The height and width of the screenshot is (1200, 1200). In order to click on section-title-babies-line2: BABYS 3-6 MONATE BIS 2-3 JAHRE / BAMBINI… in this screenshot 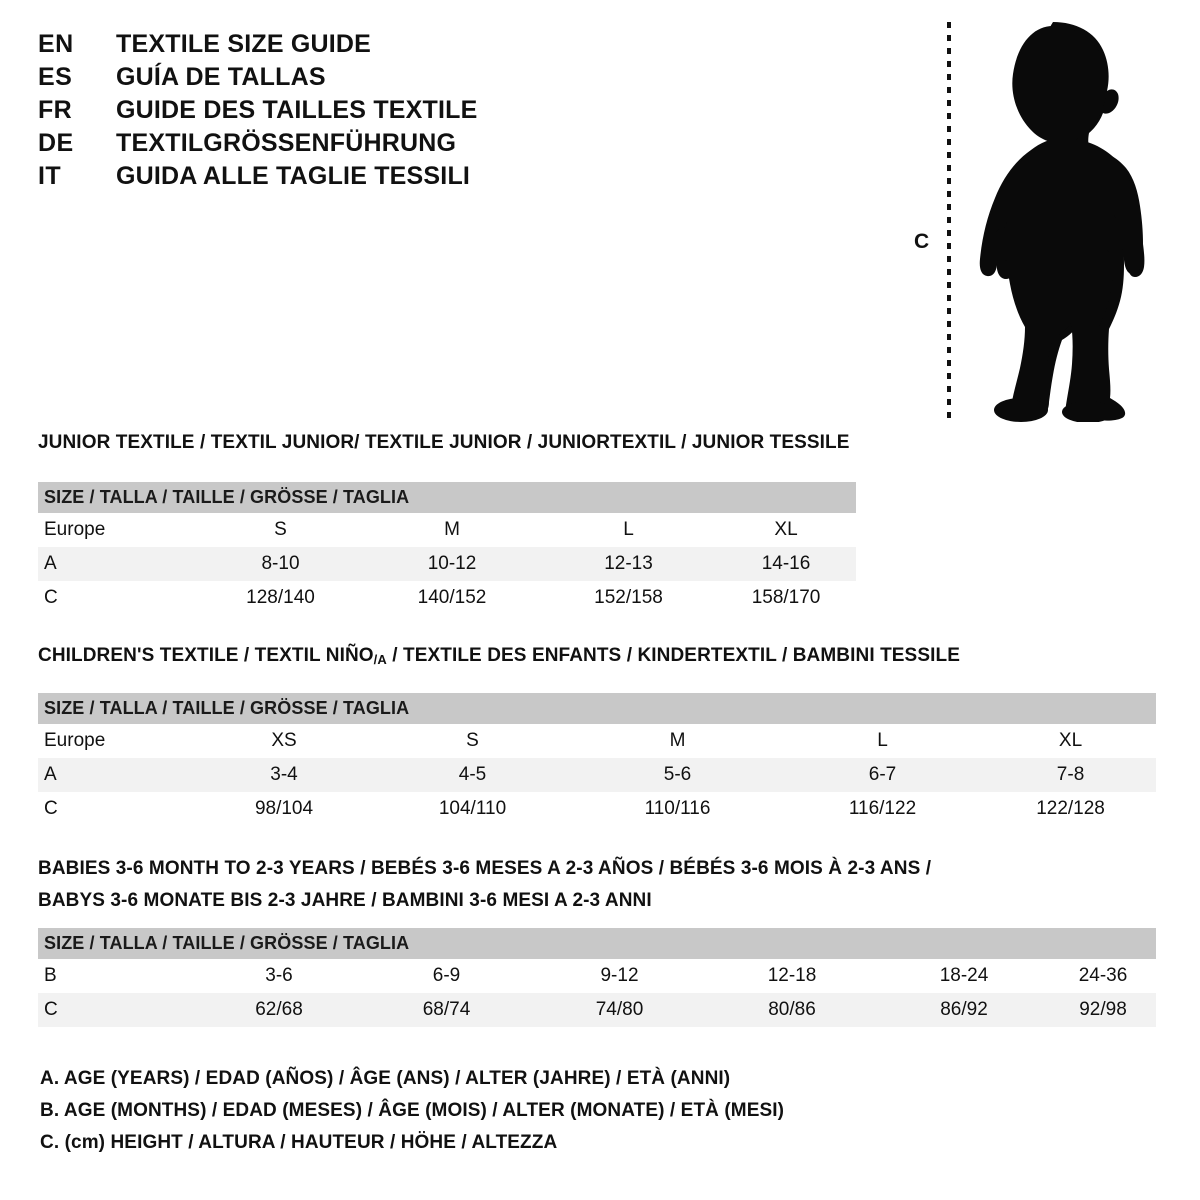, I will do `click(345, 900)`.